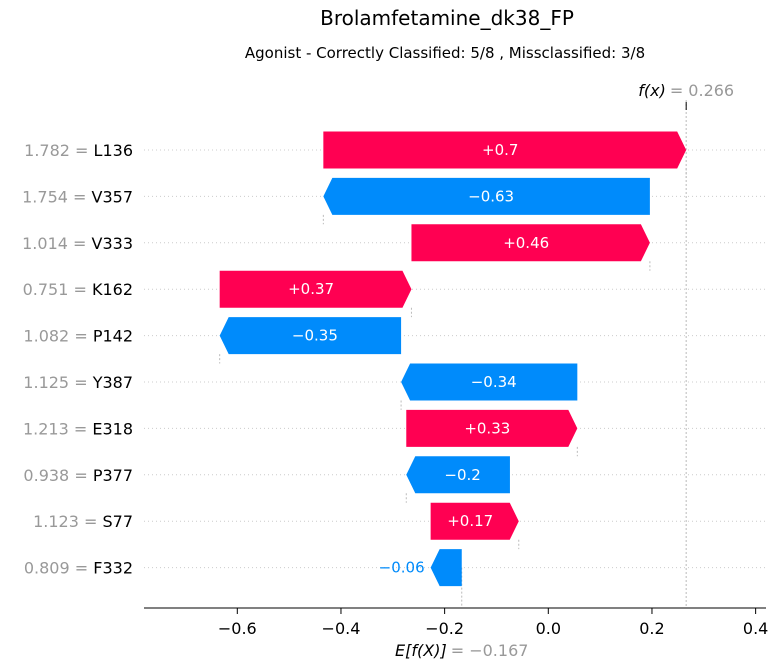 This screenshot has width=780, height=670. What do you see at coordinates (57, 474) in the screenshot?
I see `feature-value: 0.938 =` at bounding box center [57, 474].